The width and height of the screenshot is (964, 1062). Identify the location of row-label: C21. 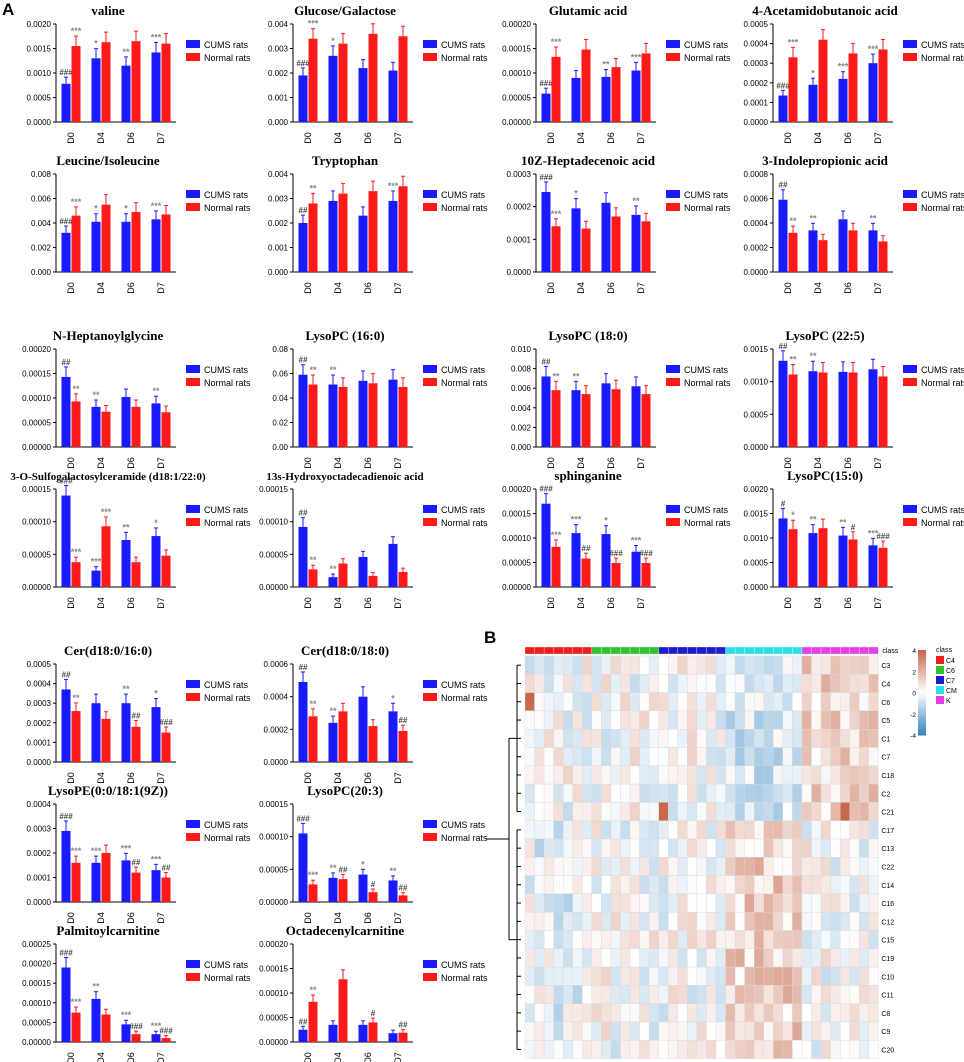
(887, 813).